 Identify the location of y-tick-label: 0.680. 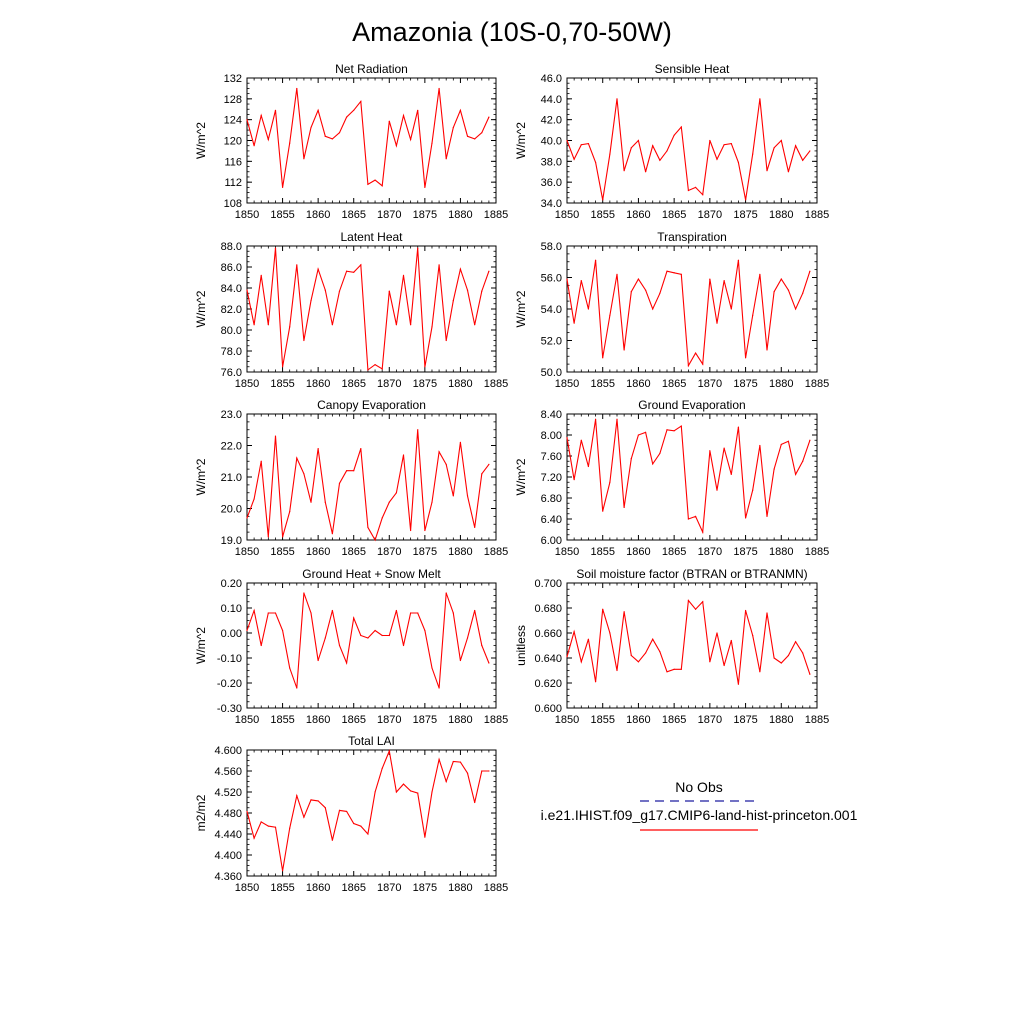
(548, 609).